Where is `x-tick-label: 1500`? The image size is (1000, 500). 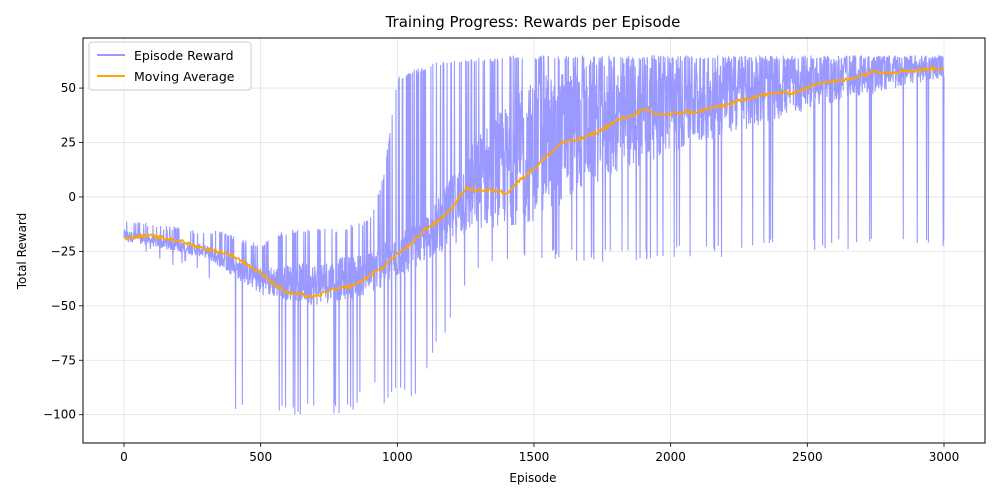
x-tick-label: 1500 is located at coordinates (534, 457).